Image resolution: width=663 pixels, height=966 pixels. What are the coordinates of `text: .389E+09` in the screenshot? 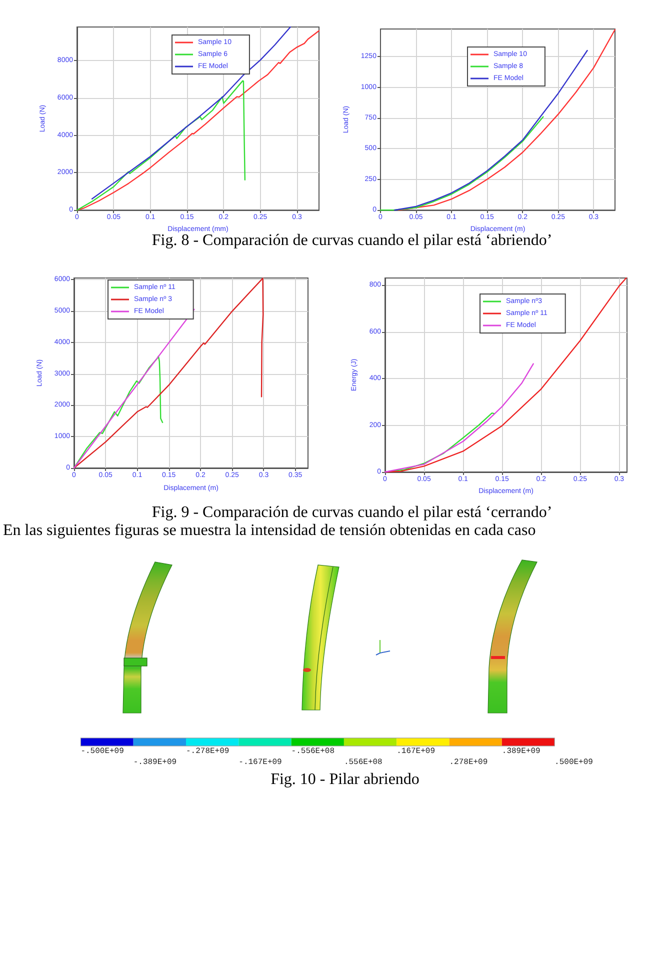 It's located at (521, 752).